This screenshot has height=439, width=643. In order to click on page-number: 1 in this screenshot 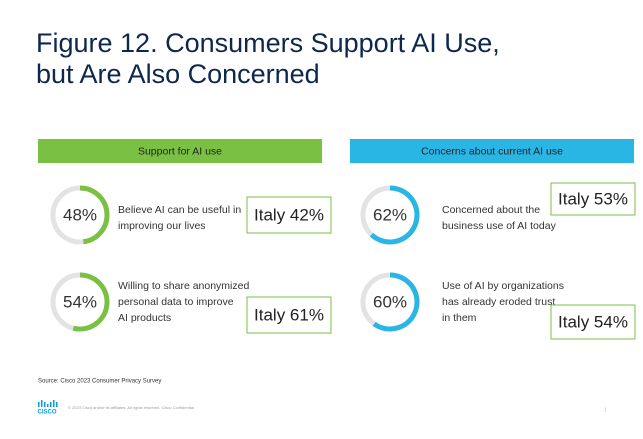, I will do `click(605, 410)`.